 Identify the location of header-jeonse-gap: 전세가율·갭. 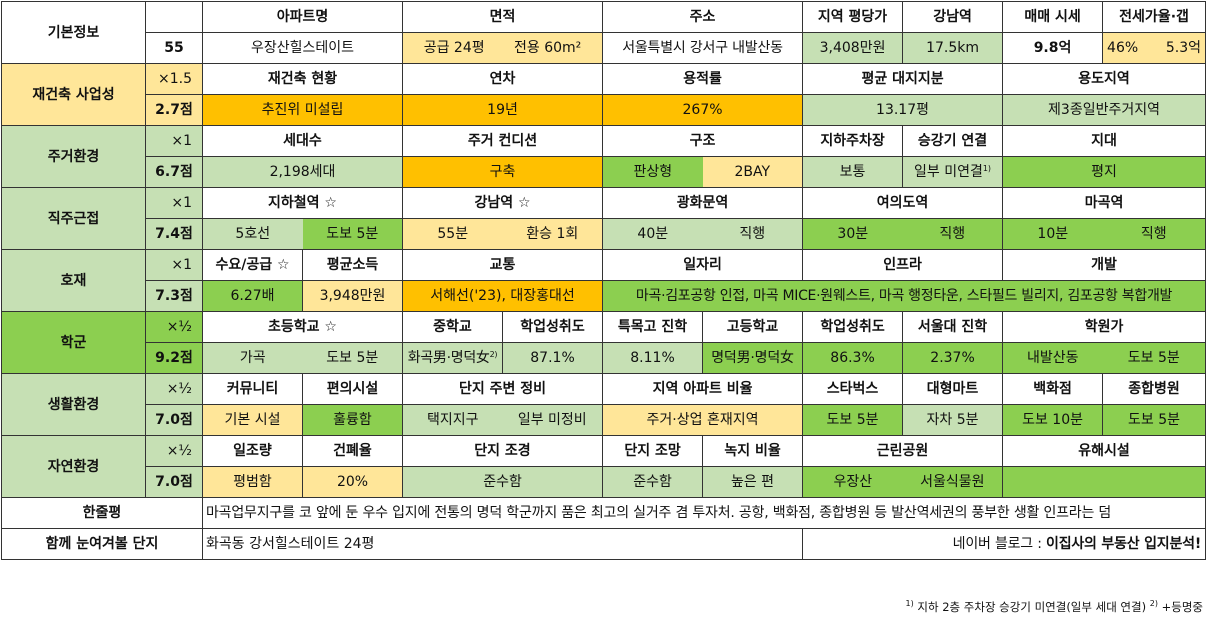
(1154, 17).